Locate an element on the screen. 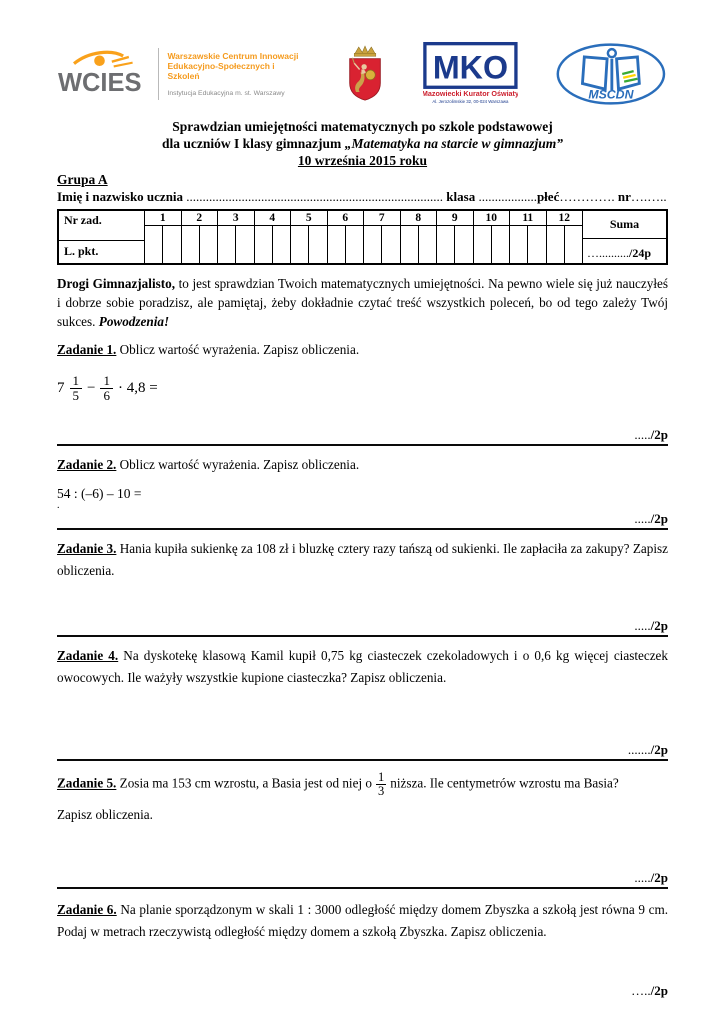 This screenshot has width=725, height=1024. group-label: Grupa A is located at coordinates (82, 179).